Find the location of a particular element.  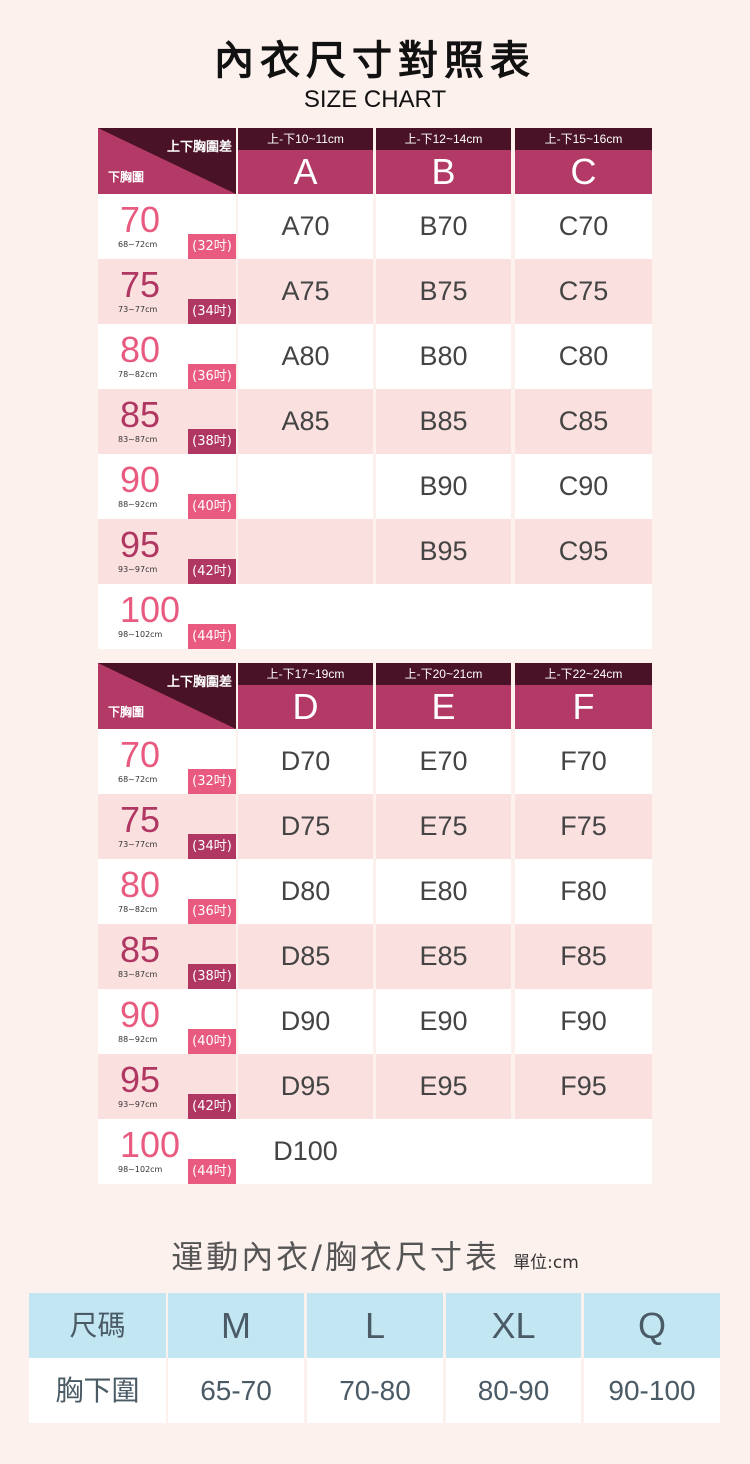

size-cell: C90 is located at coordinates (583, 486).